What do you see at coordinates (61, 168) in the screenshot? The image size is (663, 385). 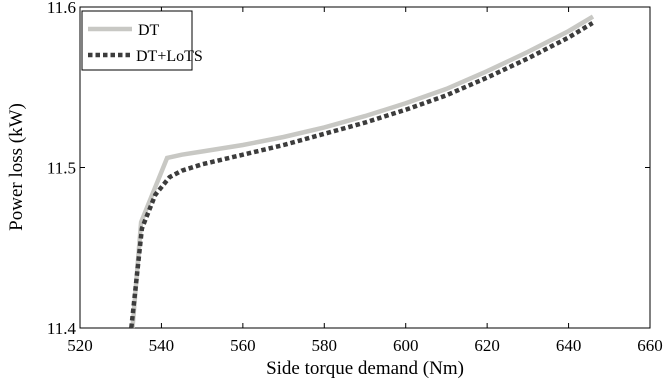 I see `y-tick-label: 11.5` at bounding box center [61, 168].